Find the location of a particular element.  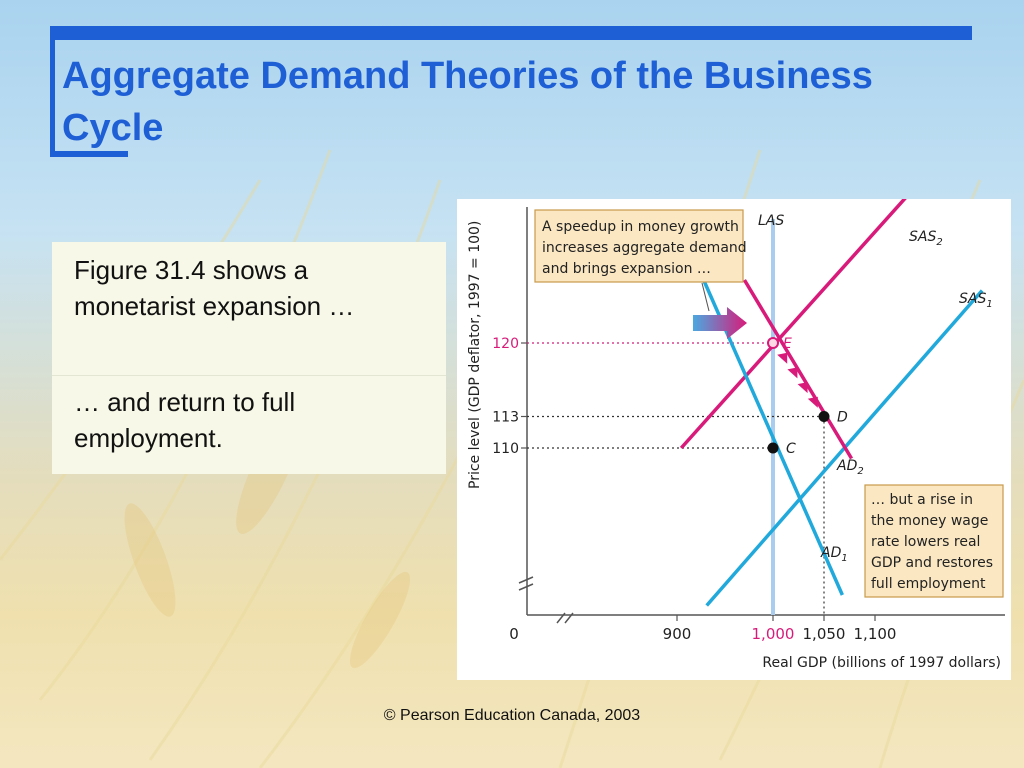

x-tick-label: 1,050 is located at coordinates (824, 634).